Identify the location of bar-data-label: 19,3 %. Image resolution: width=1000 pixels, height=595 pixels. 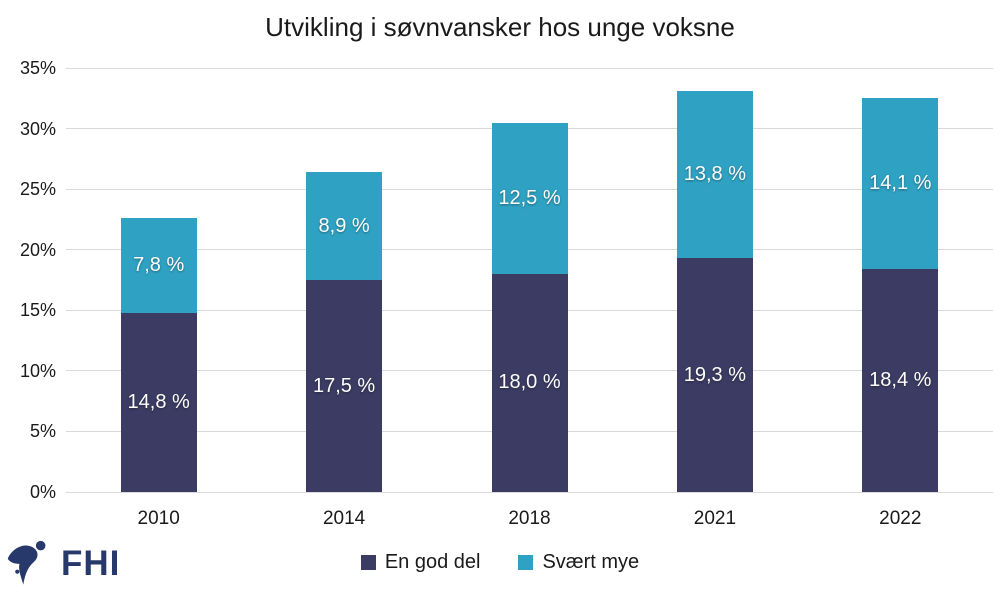
(715, 374).